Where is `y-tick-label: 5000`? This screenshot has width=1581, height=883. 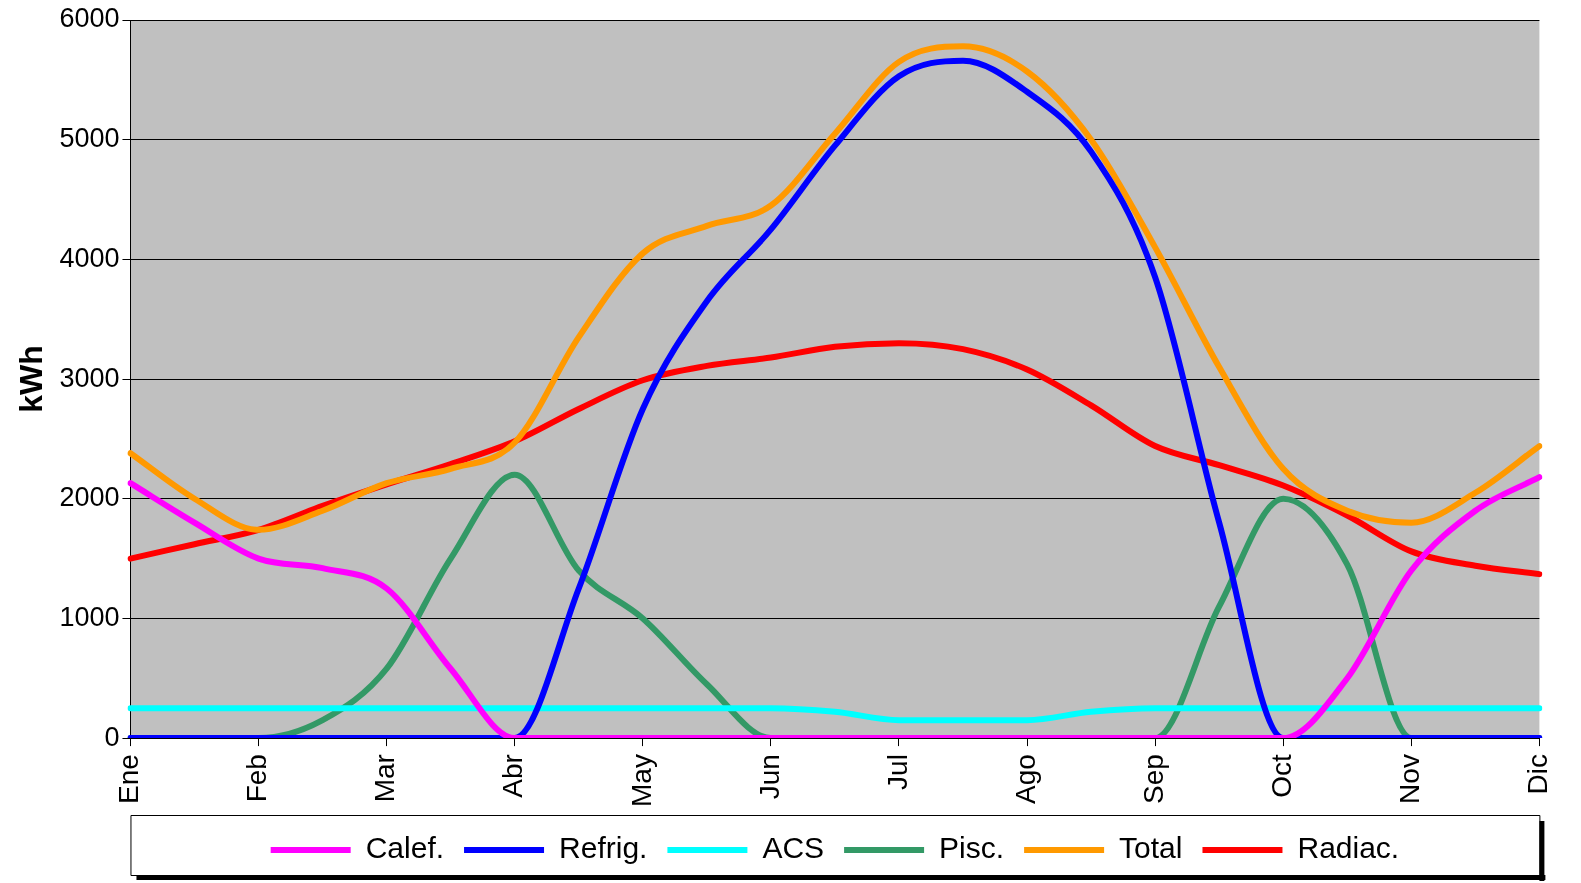
y-tick-label: 5000 is located at coordinates (89, 138).